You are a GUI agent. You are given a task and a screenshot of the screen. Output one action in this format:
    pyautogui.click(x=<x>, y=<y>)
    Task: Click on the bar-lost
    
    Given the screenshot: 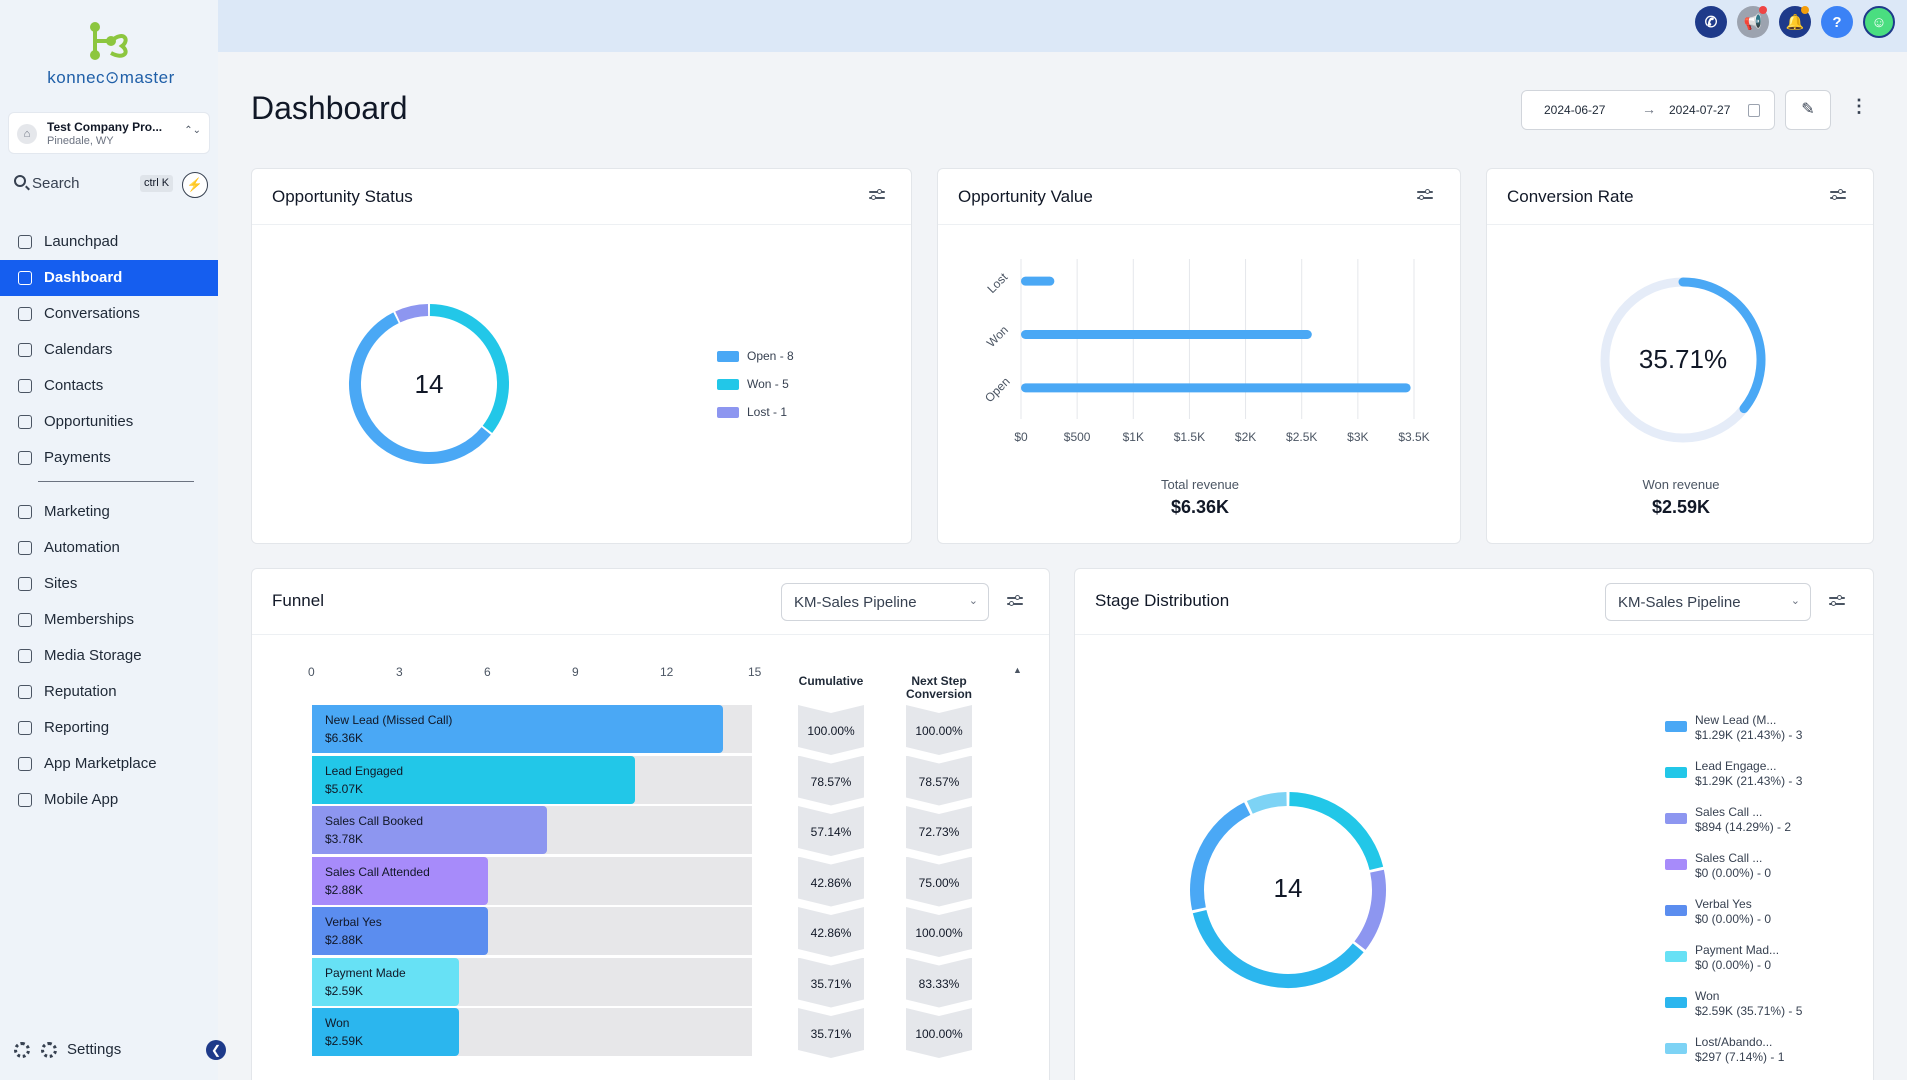 What is the action you would take?
    pyautogui.click(x=1038, y=281)
    